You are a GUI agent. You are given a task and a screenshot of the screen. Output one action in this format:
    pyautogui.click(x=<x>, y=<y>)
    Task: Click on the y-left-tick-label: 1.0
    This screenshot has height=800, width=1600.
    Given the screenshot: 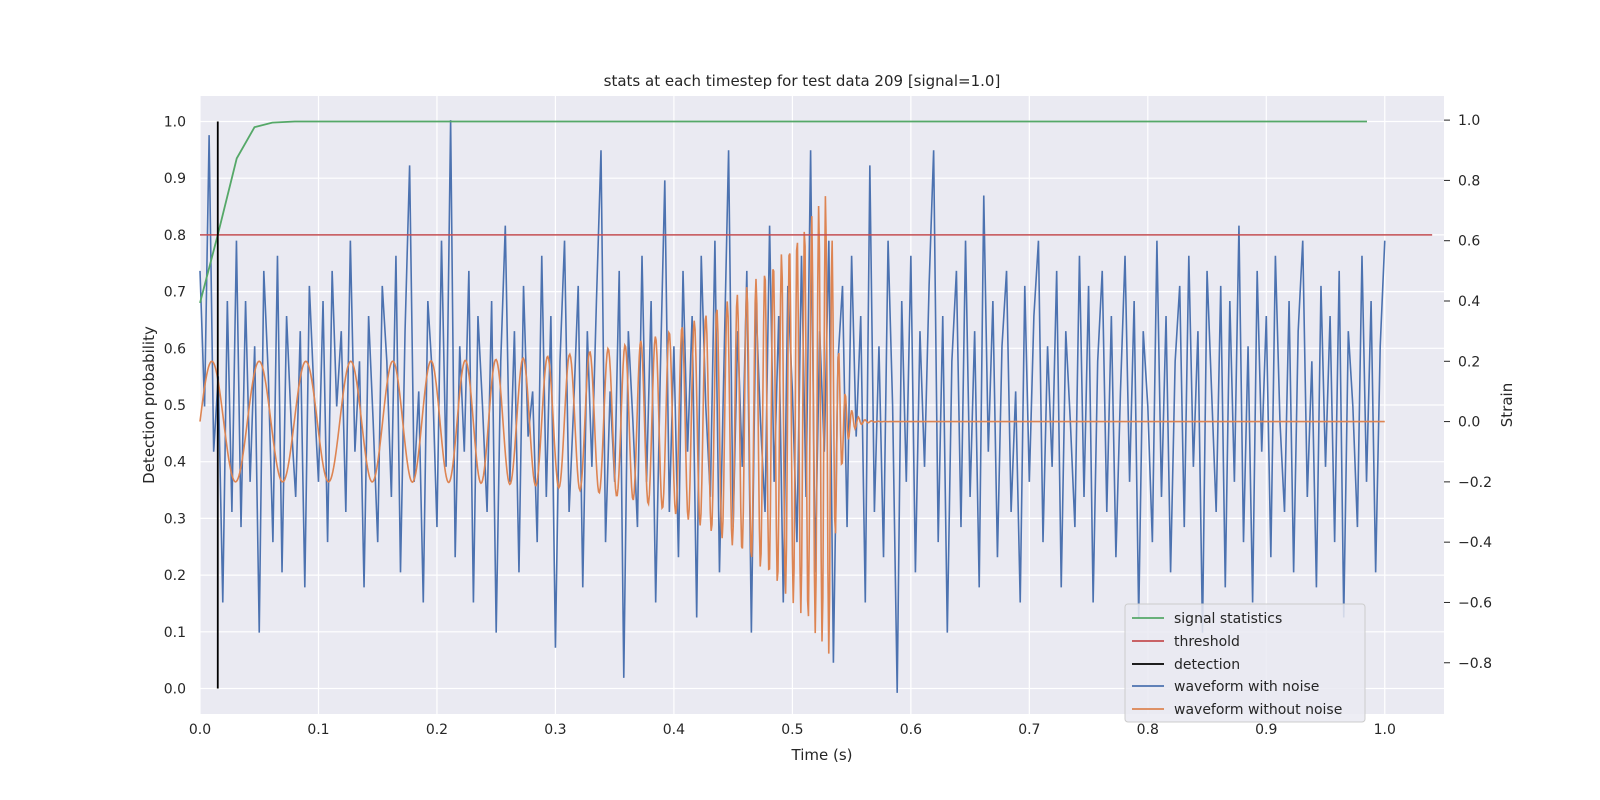 What is the action you would take?
    pyautogui.click(x=175, y=123)
    